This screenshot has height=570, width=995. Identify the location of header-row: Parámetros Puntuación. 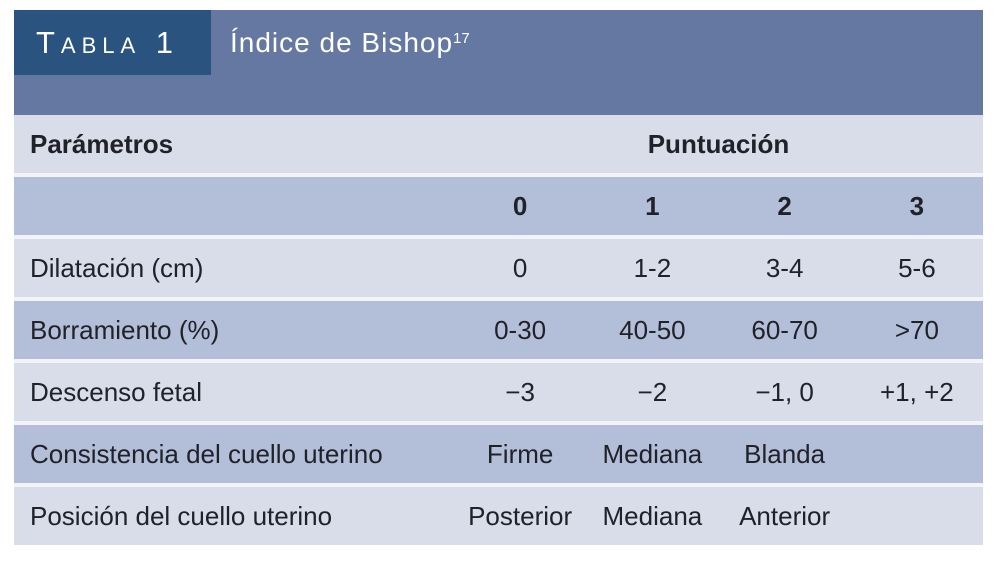
(498, 146).